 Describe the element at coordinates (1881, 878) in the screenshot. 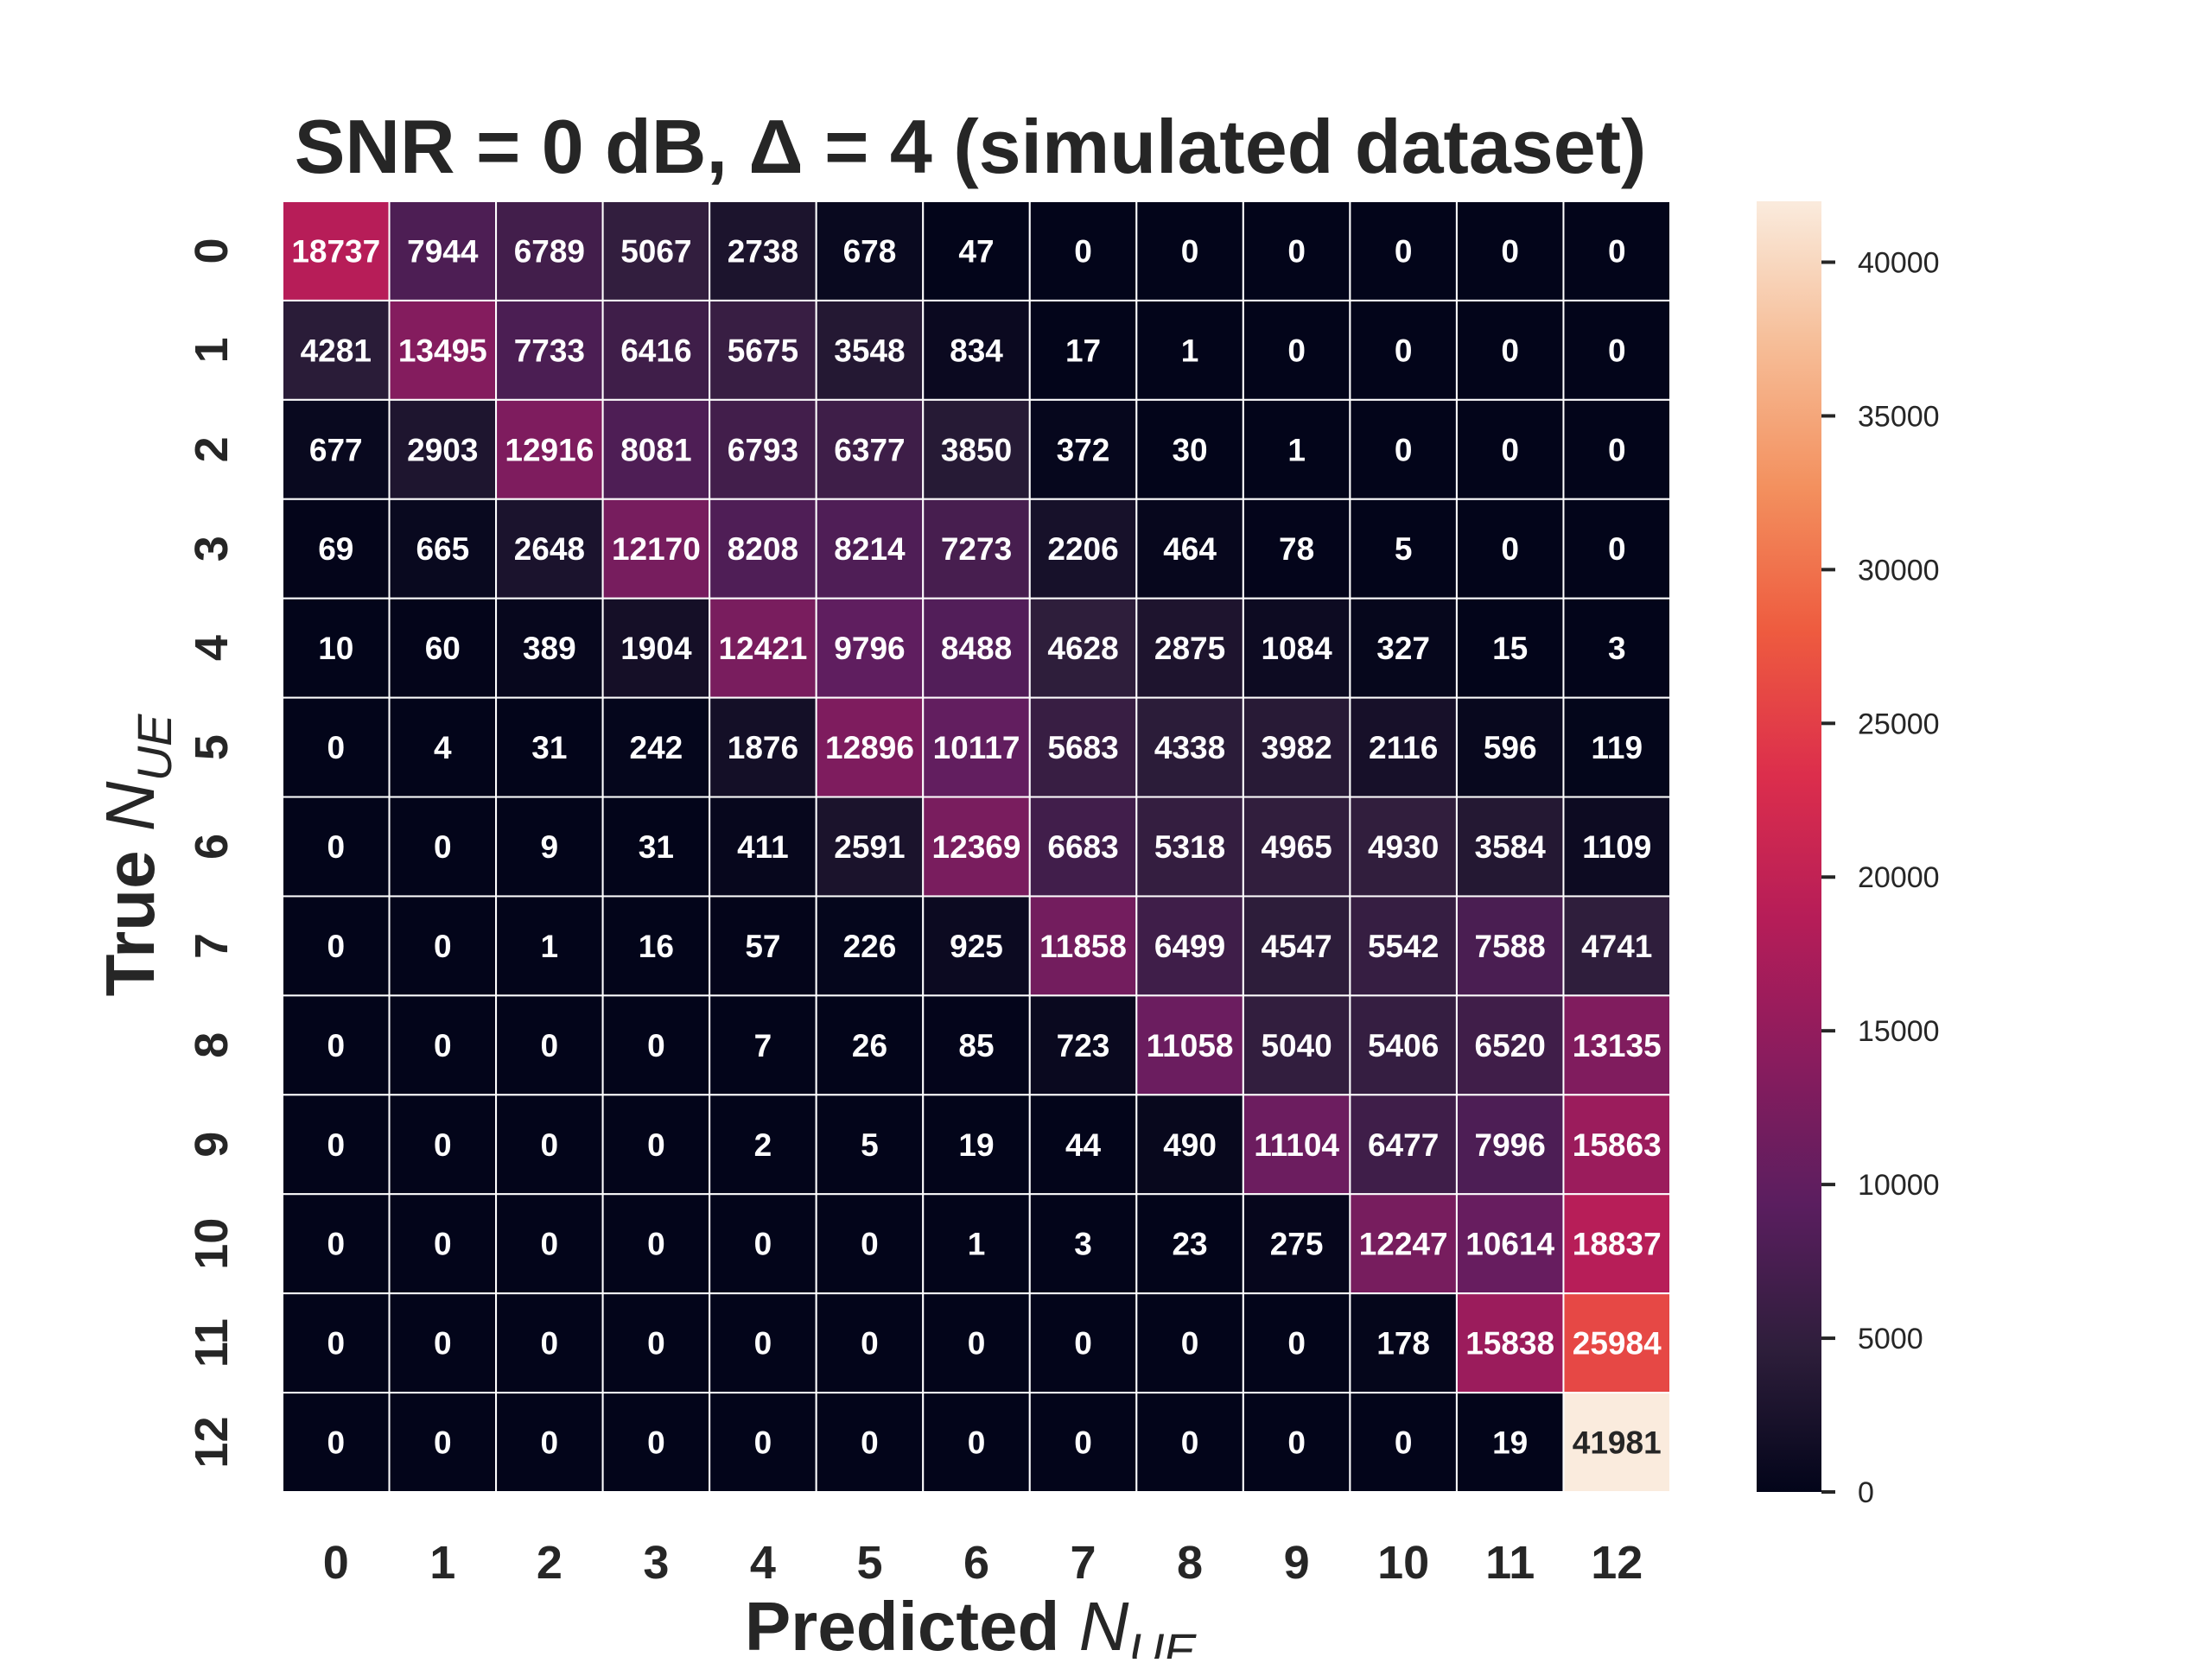

I see `colorbar-ticks: 0 5000 10000 15000 20000 25000 30000 35000 40000` at that location.